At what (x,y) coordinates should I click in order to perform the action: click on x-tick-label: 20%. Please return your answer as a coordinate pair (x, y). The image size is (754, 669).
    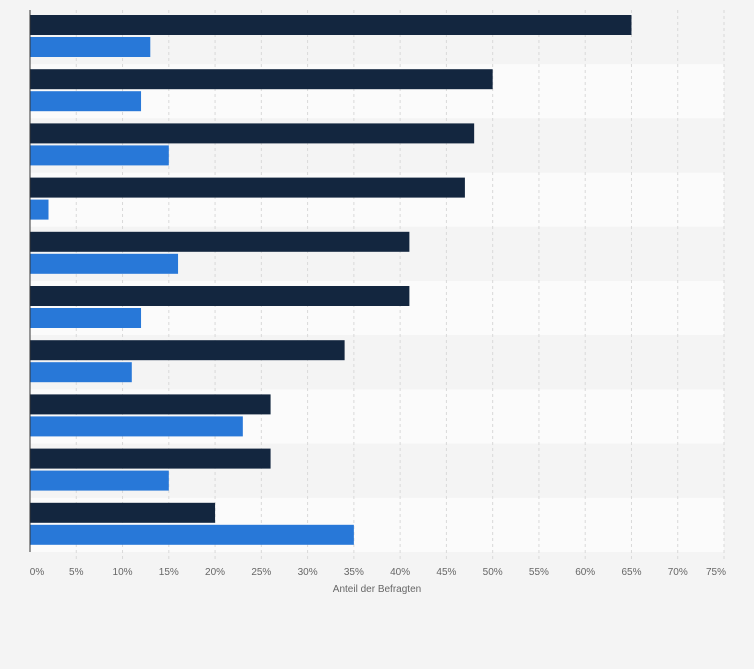
    Looking at the image, I should click on (215, 572).